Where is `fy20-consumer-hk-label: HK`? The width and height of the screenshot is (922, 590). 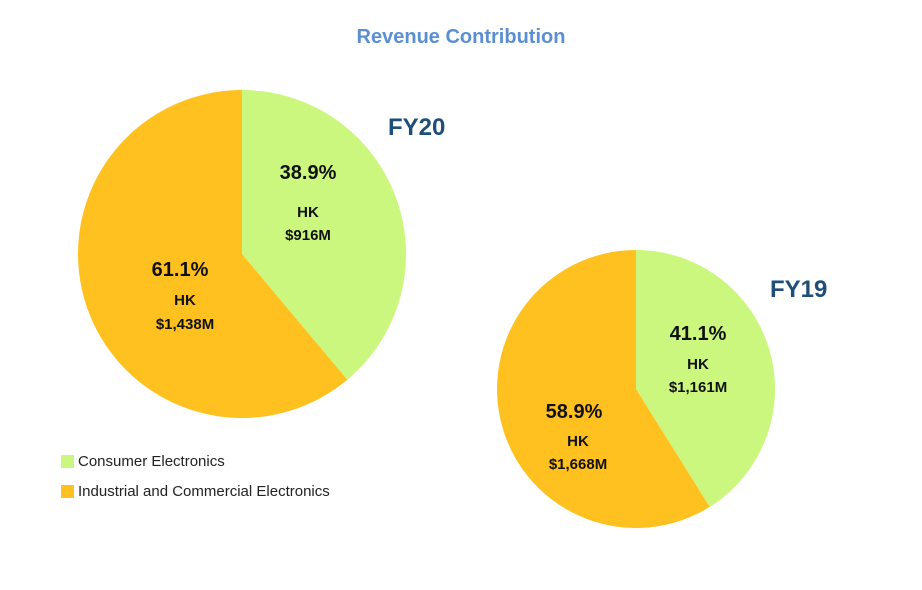
fy20-consumer-hk-label: HK is located at coordinates (308, 212).